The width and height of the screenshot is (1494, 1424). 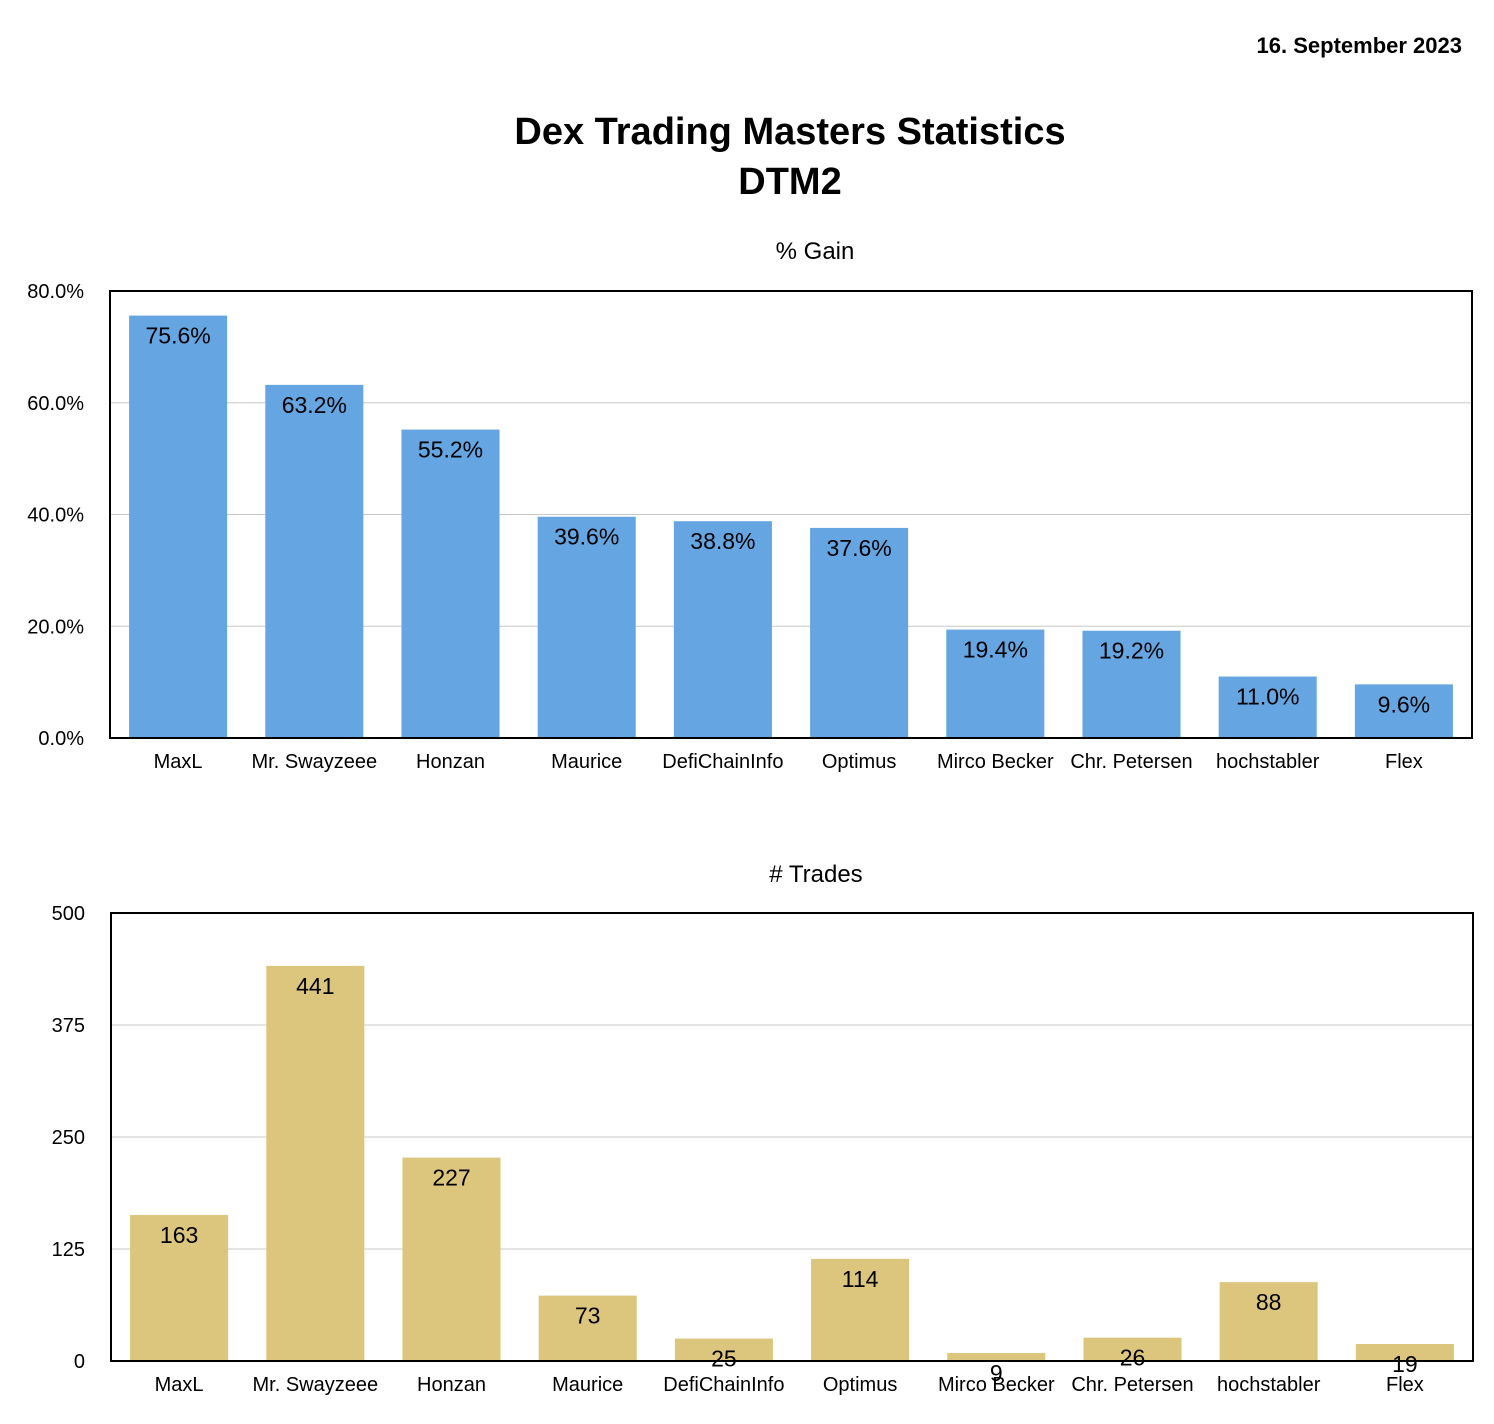 I want to click on data-label: 441, so click(x=315, y=986).